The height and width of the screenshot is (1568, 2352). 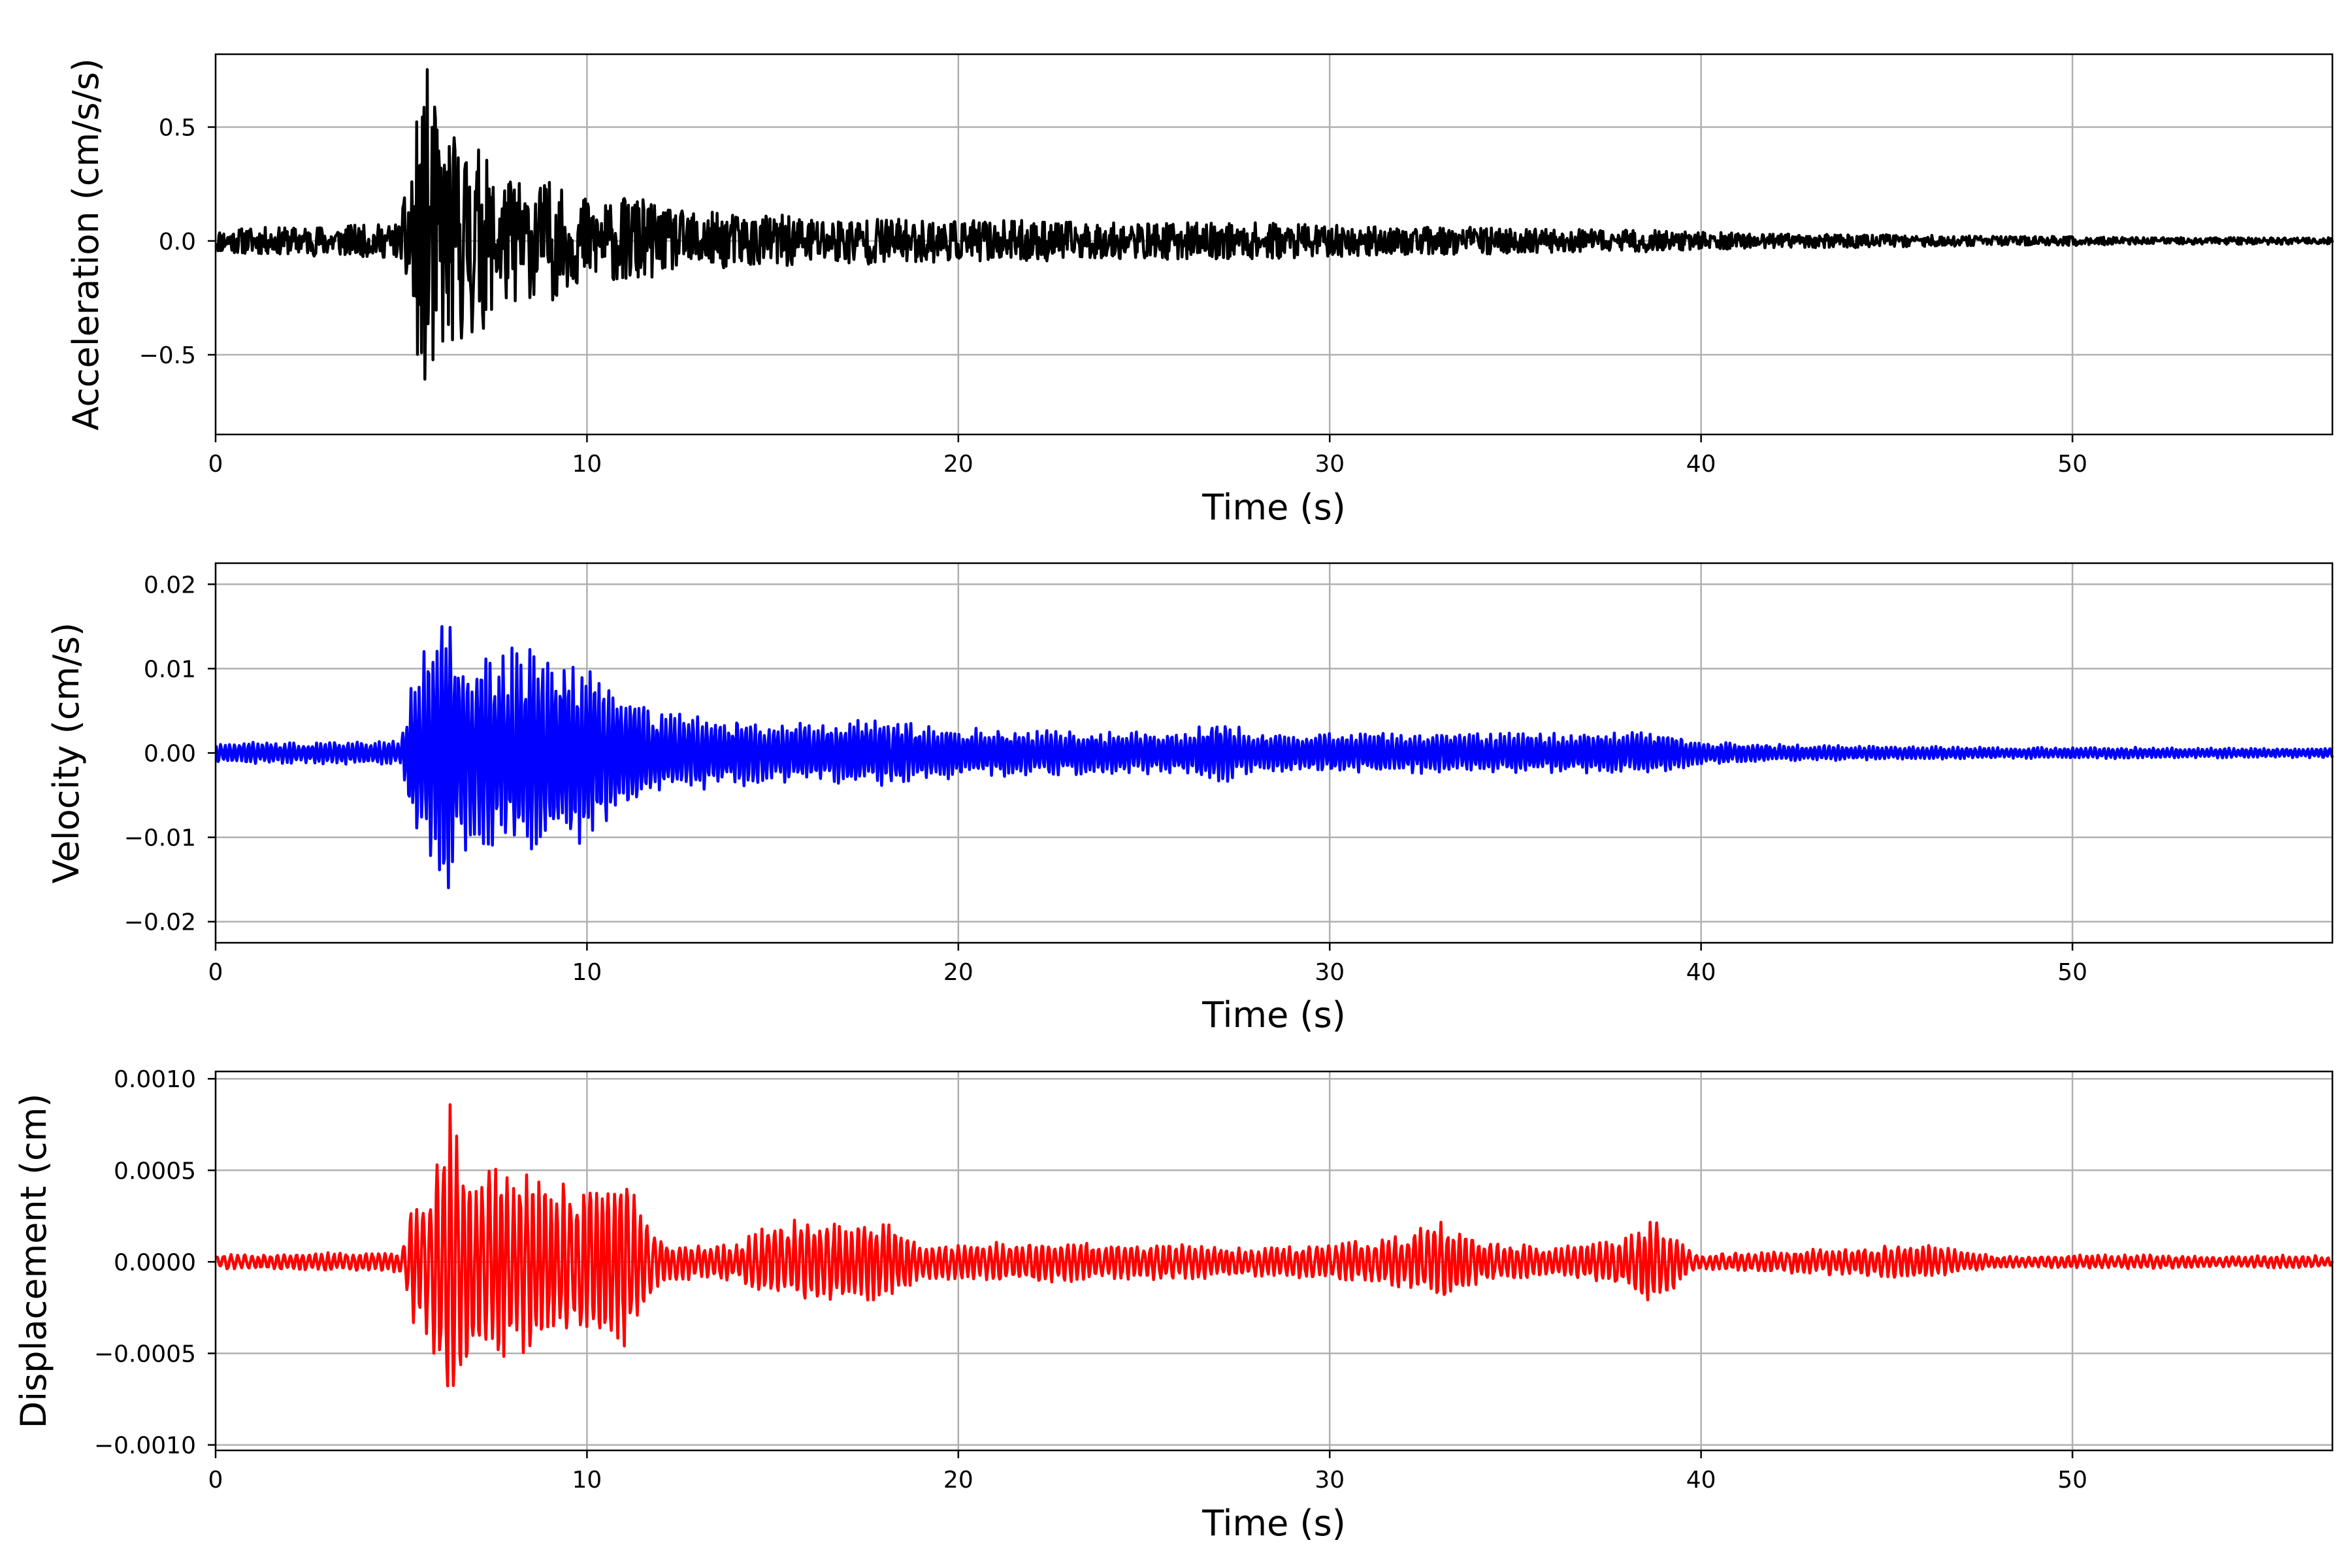 I want to click on velocity-x-tick-label: 50, so click(x=2072, y=972).